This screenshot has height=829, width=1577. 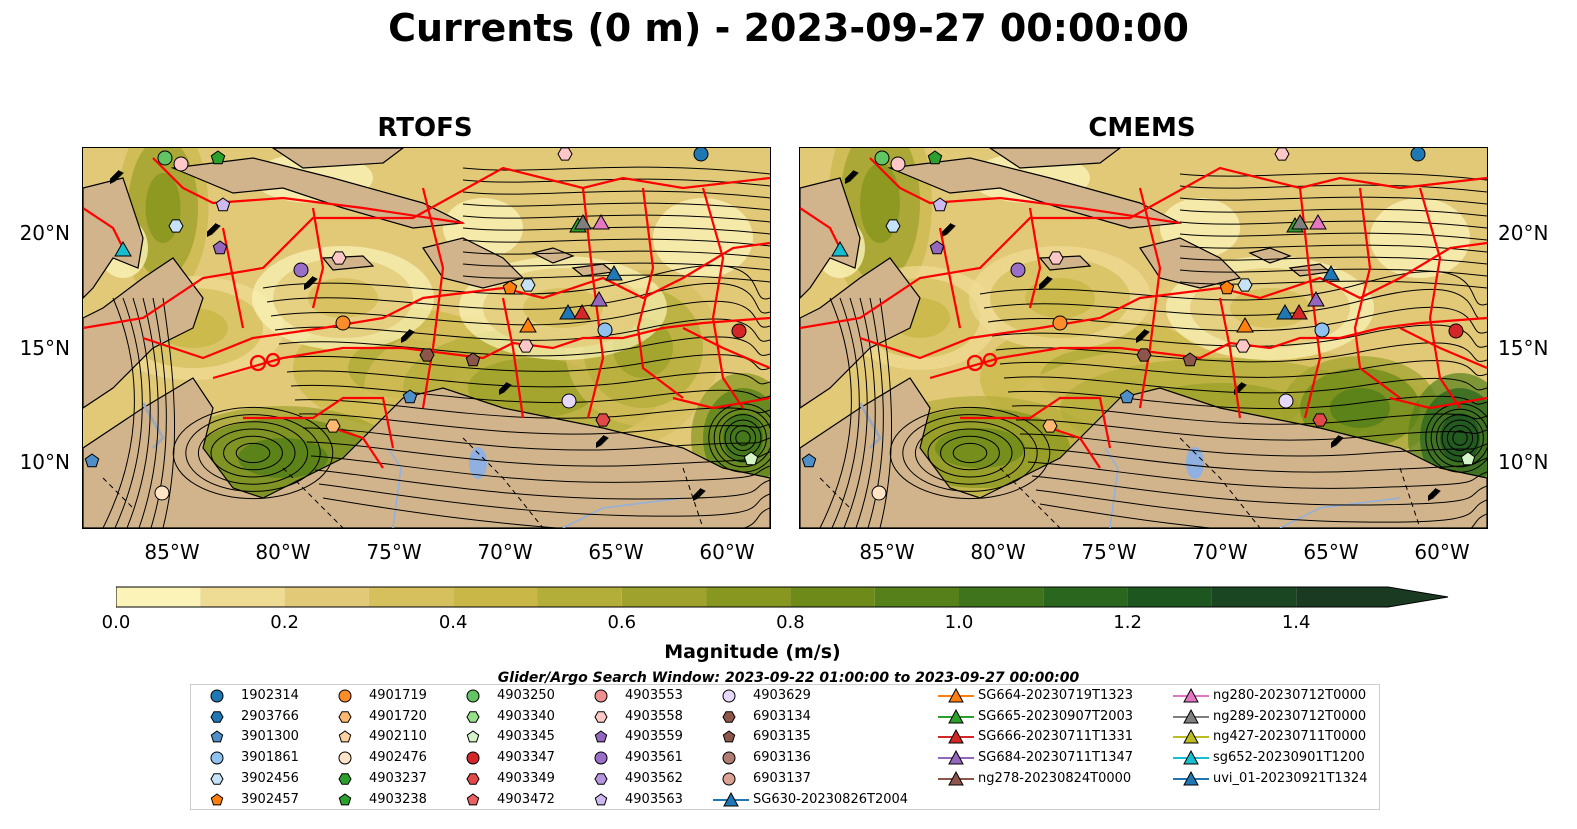 What do you see at coordinates (44, 233) in the screenshot?
I see `lat-label-20n: 20°N` at bounding box center [44, 233].